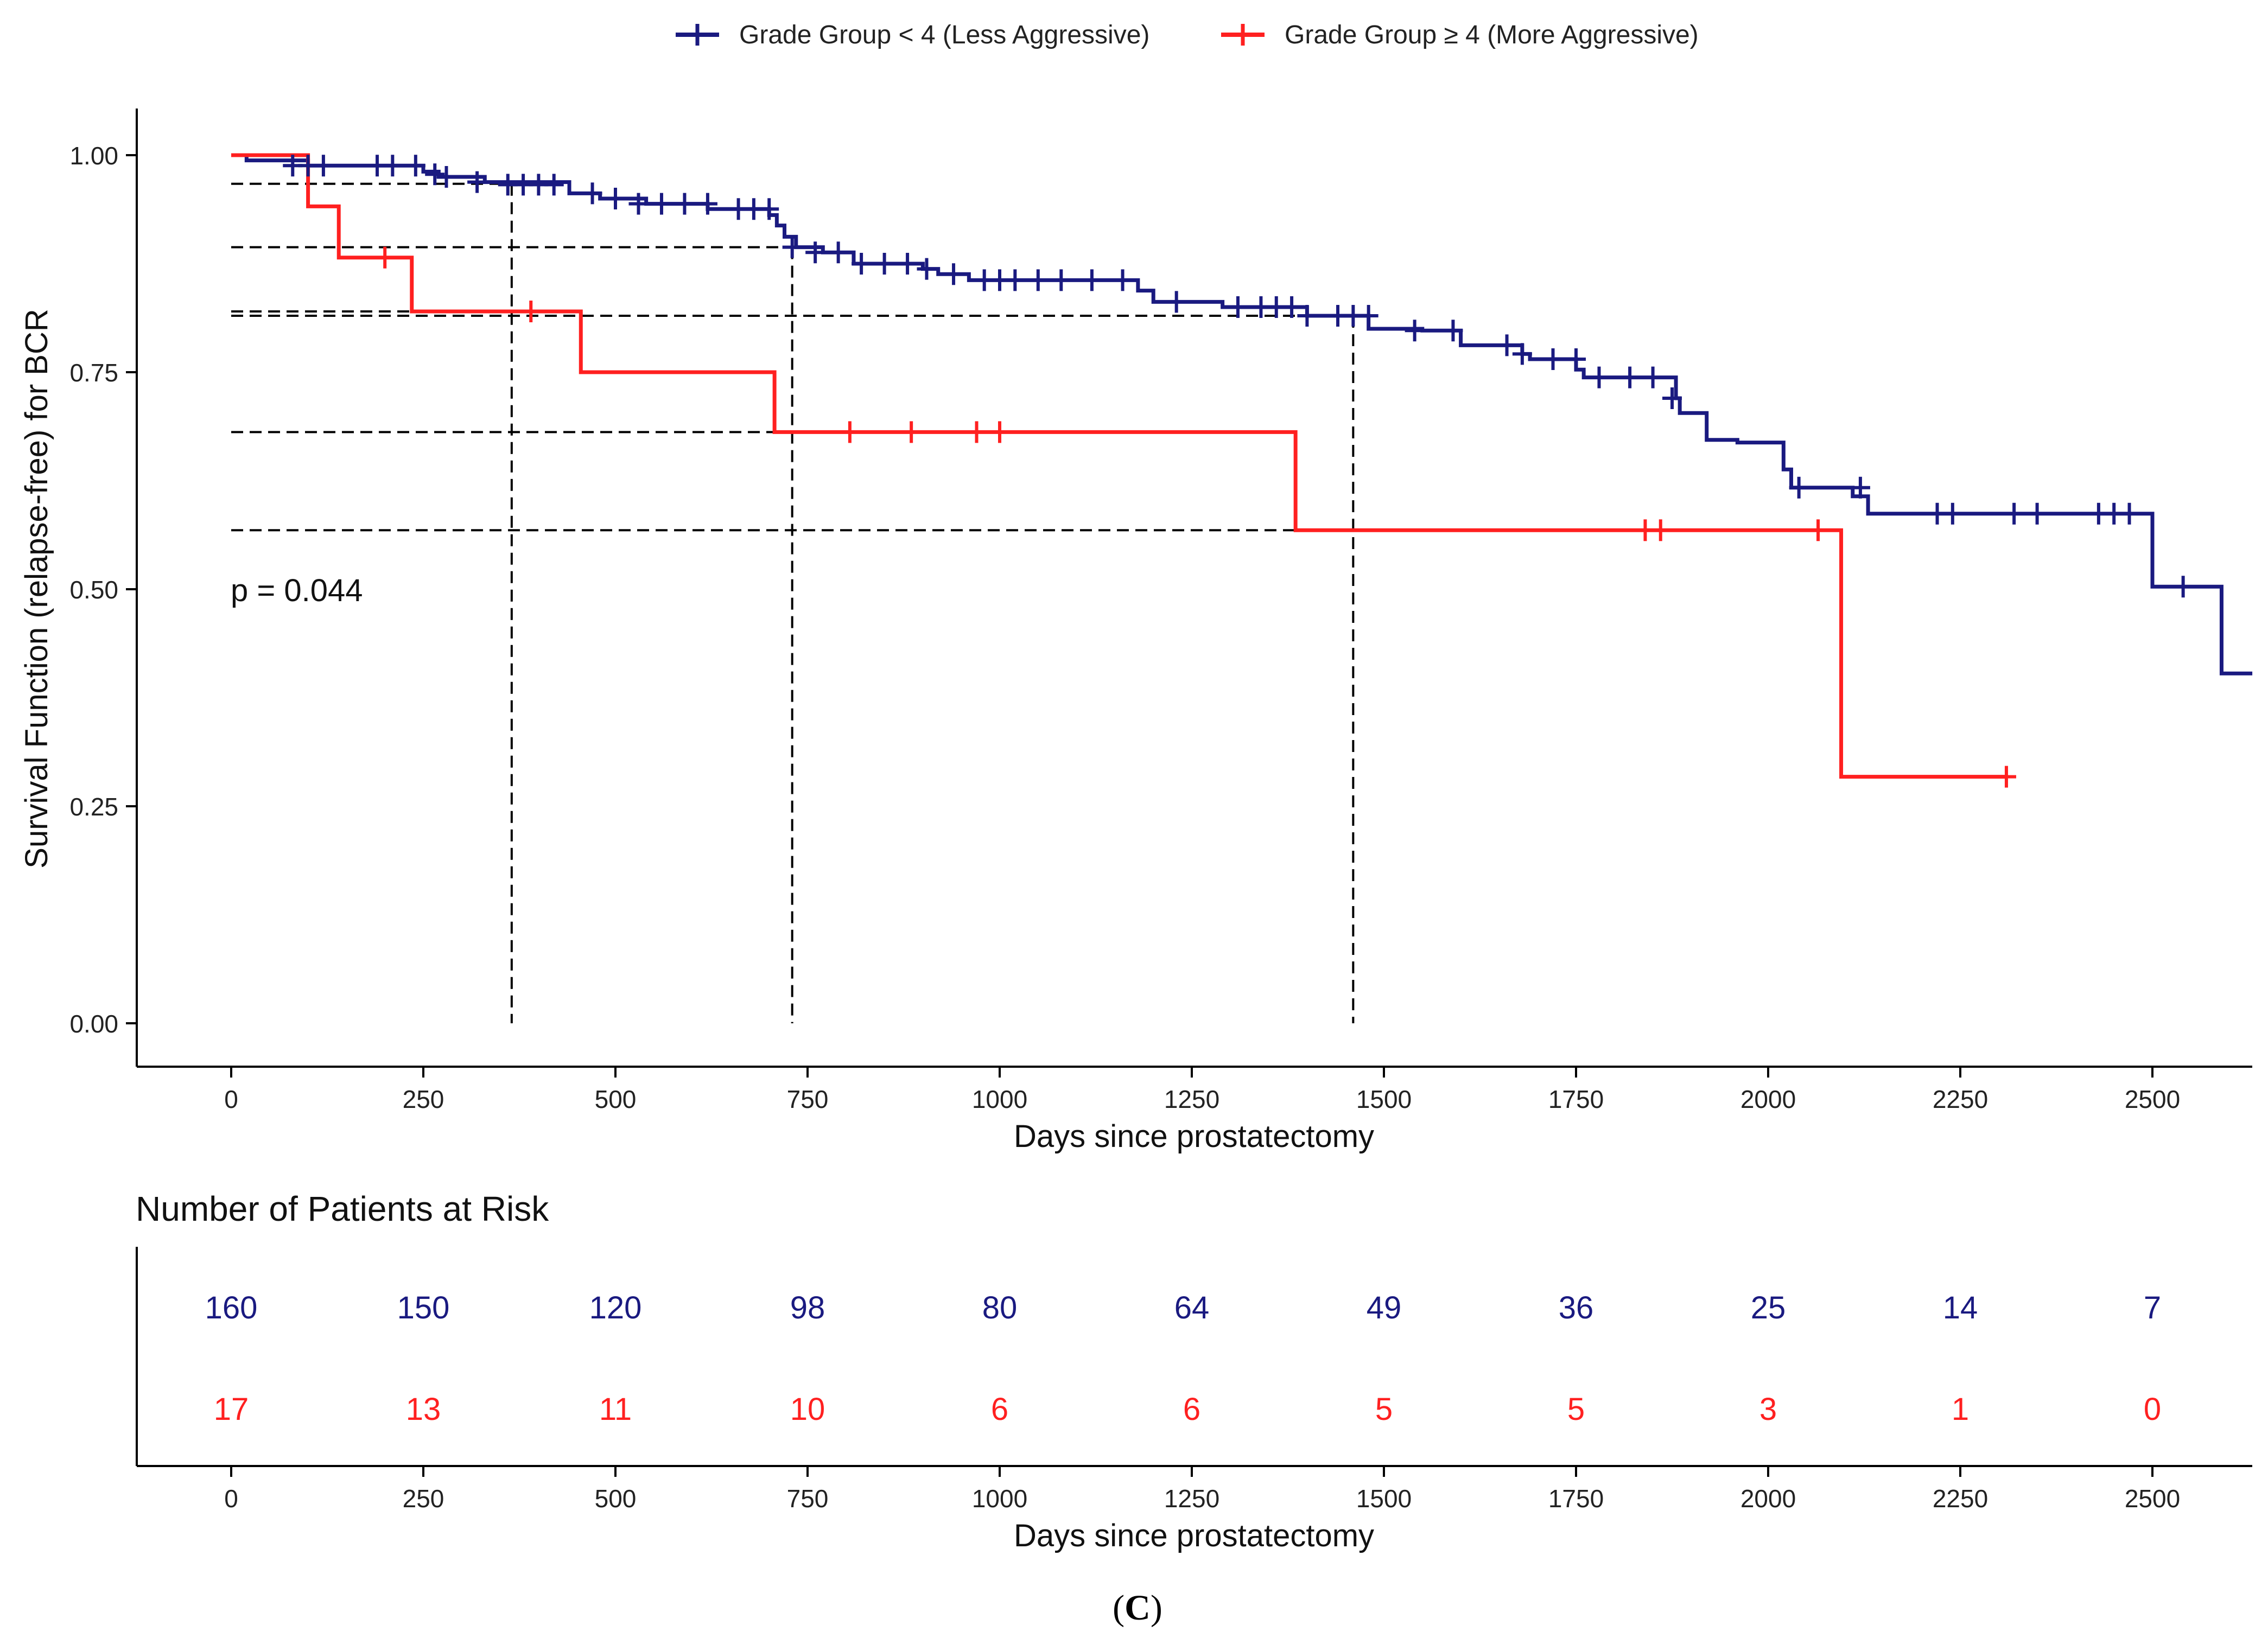 The image size is (2268, 1638). Describe the element at coordinates (423, 1498) in the screenshot. I see `x-tick-label: 250` at that location.